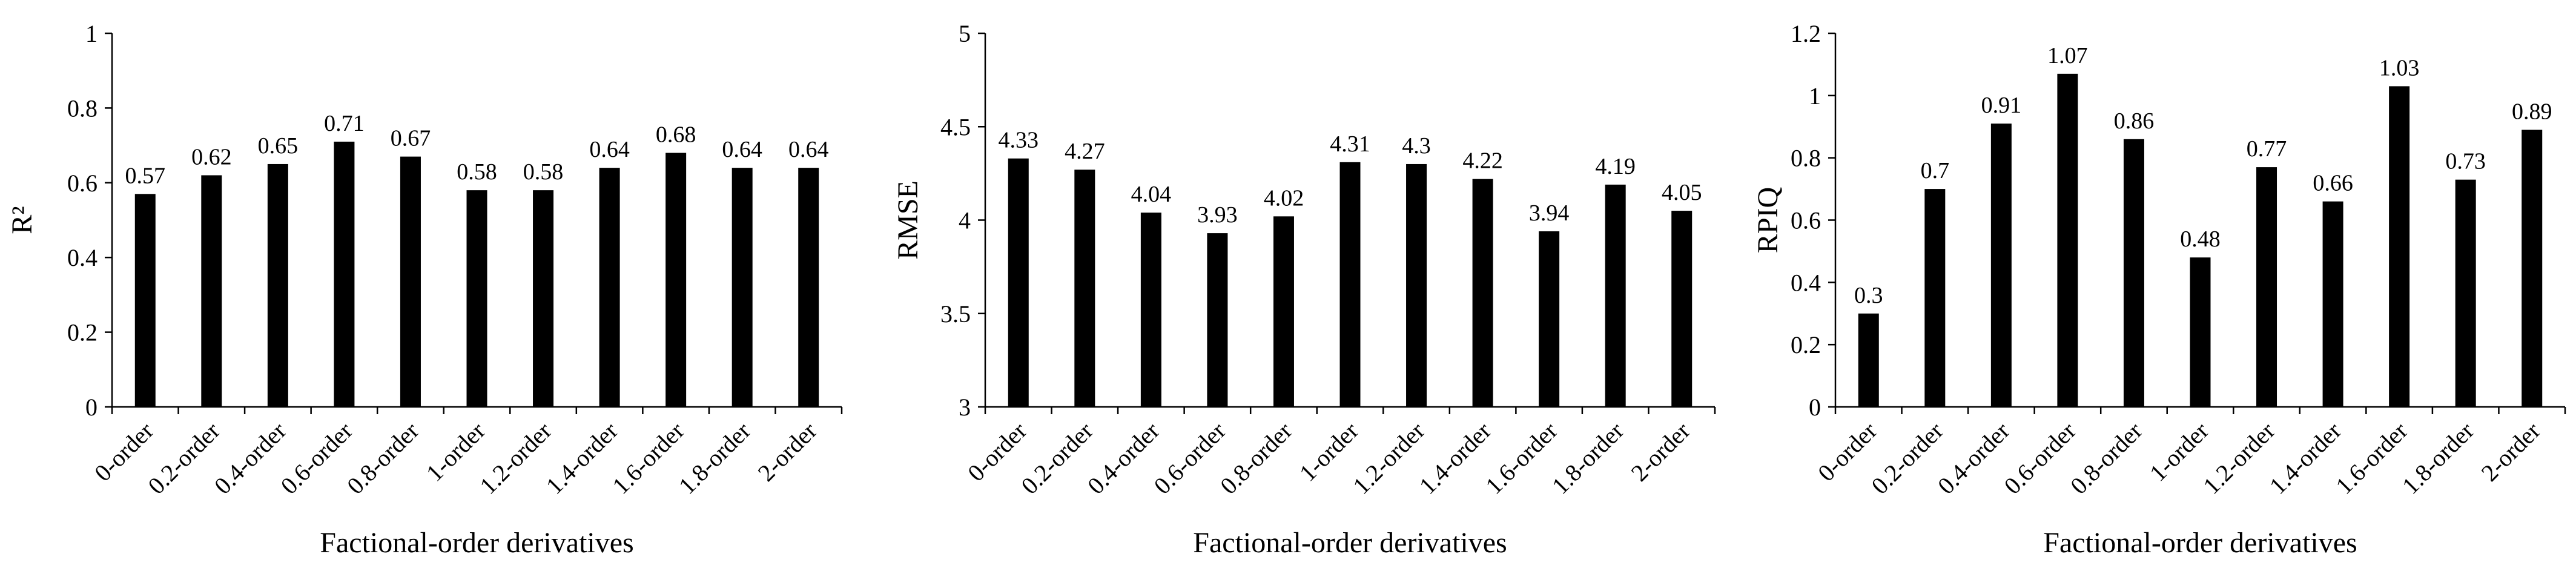  I want to click on y-axis-title: RPIQ, so click(1768, 220).